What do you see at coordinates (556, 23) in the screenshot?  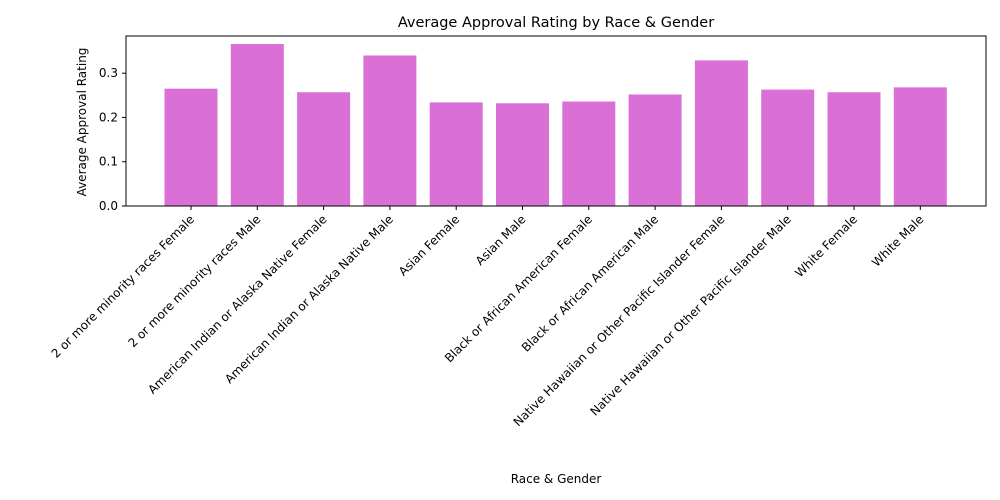 I see `chart-title: Average Approval Rating by Race & Gender` at bounding box center [556, 23].